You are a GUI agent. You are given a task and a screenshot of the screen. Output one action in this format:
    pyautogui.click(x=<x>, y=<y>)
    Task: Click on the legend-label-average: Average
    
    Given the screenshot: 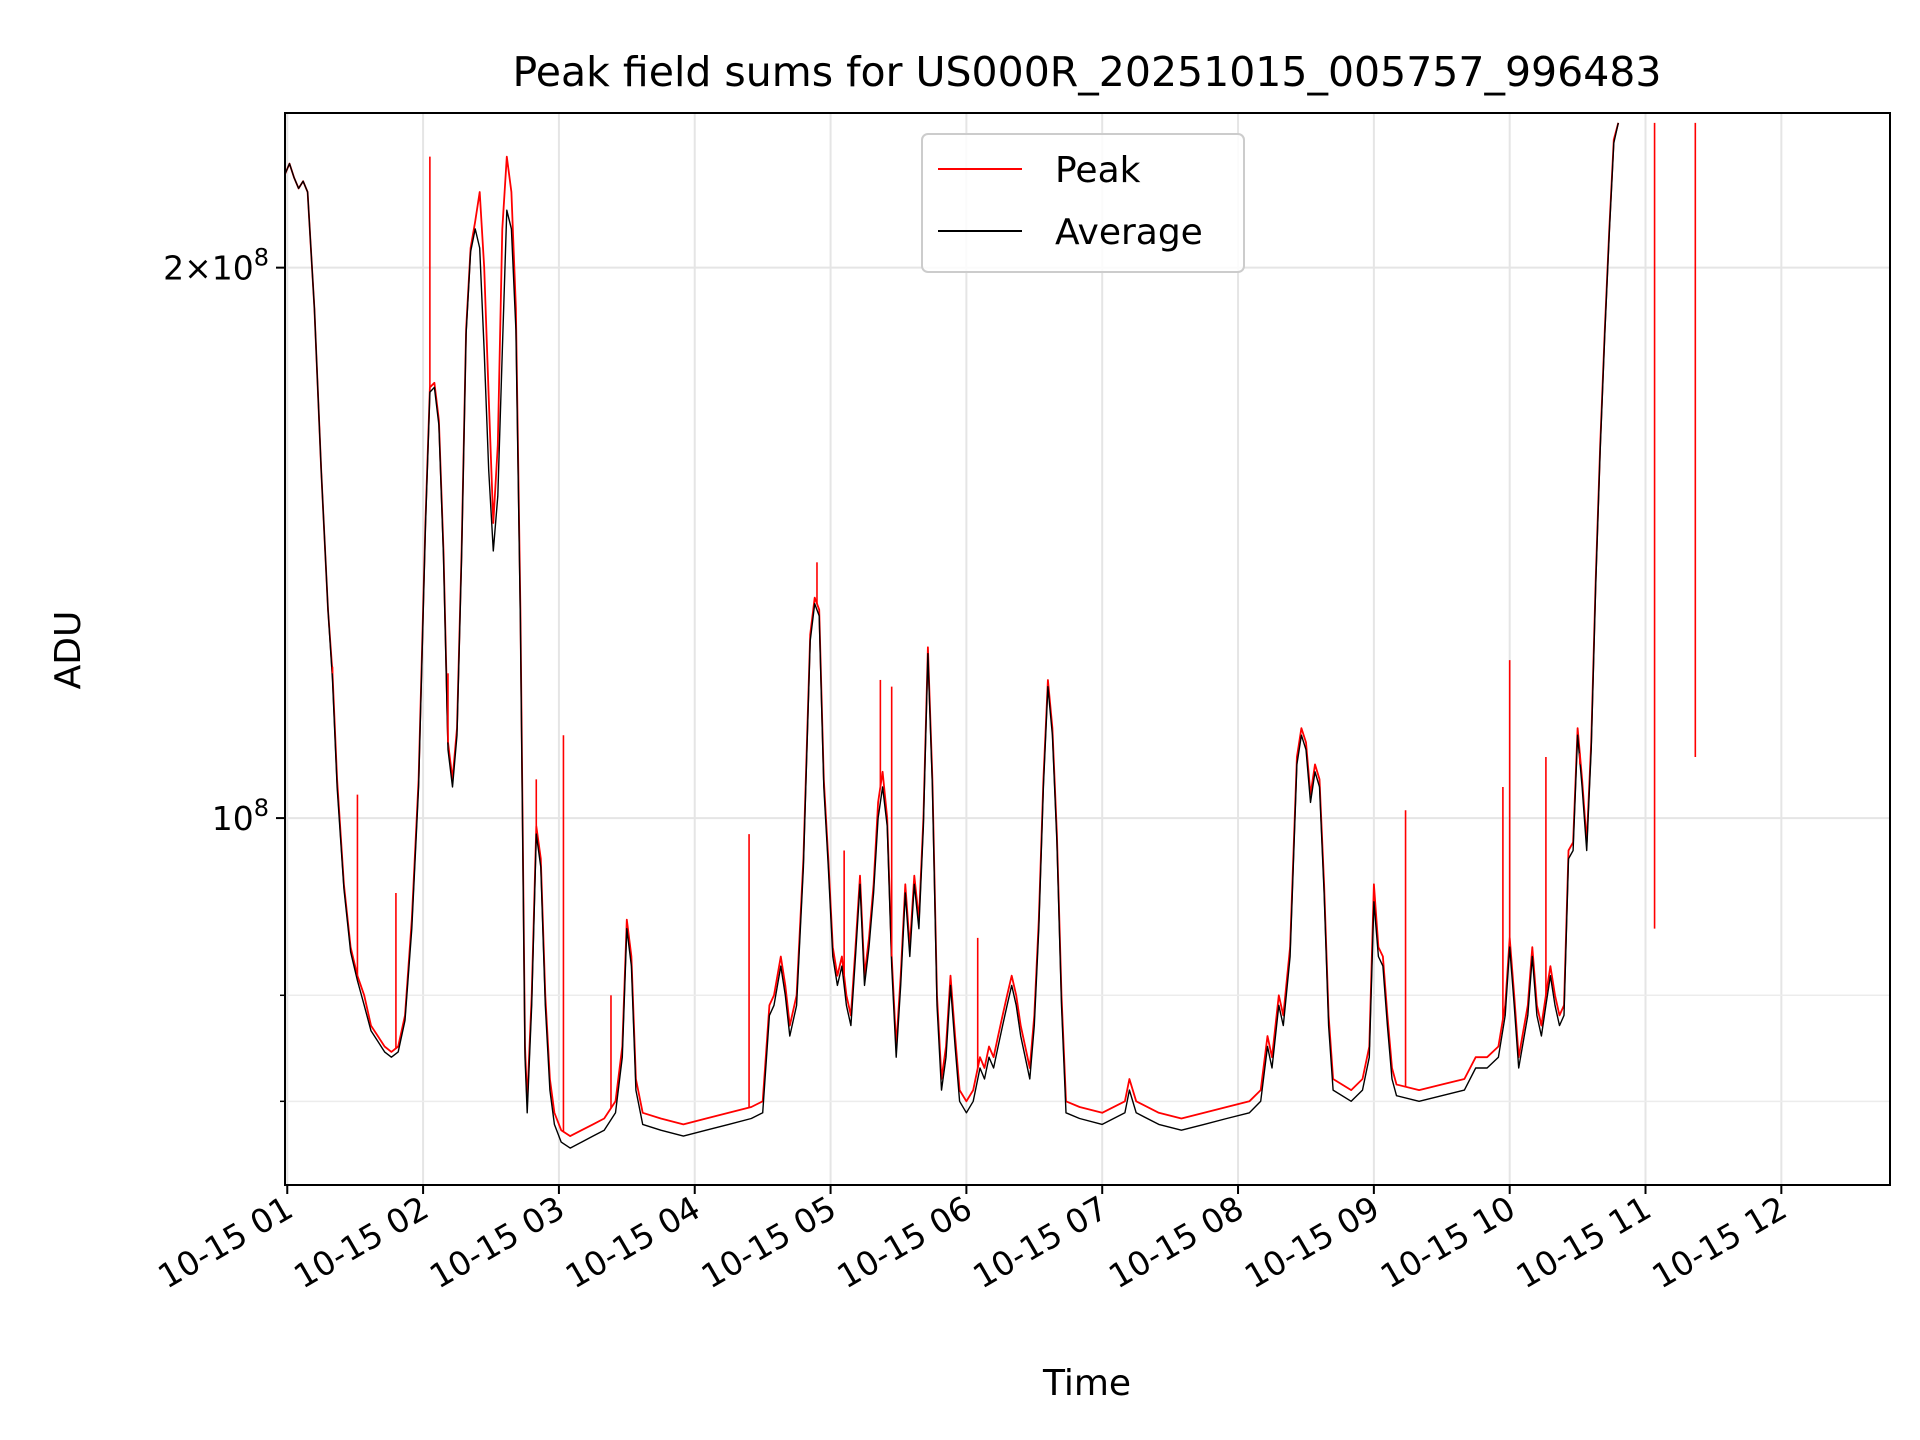 What is the action you would take?
    pyautogui.click(x=1129, y=232)
    